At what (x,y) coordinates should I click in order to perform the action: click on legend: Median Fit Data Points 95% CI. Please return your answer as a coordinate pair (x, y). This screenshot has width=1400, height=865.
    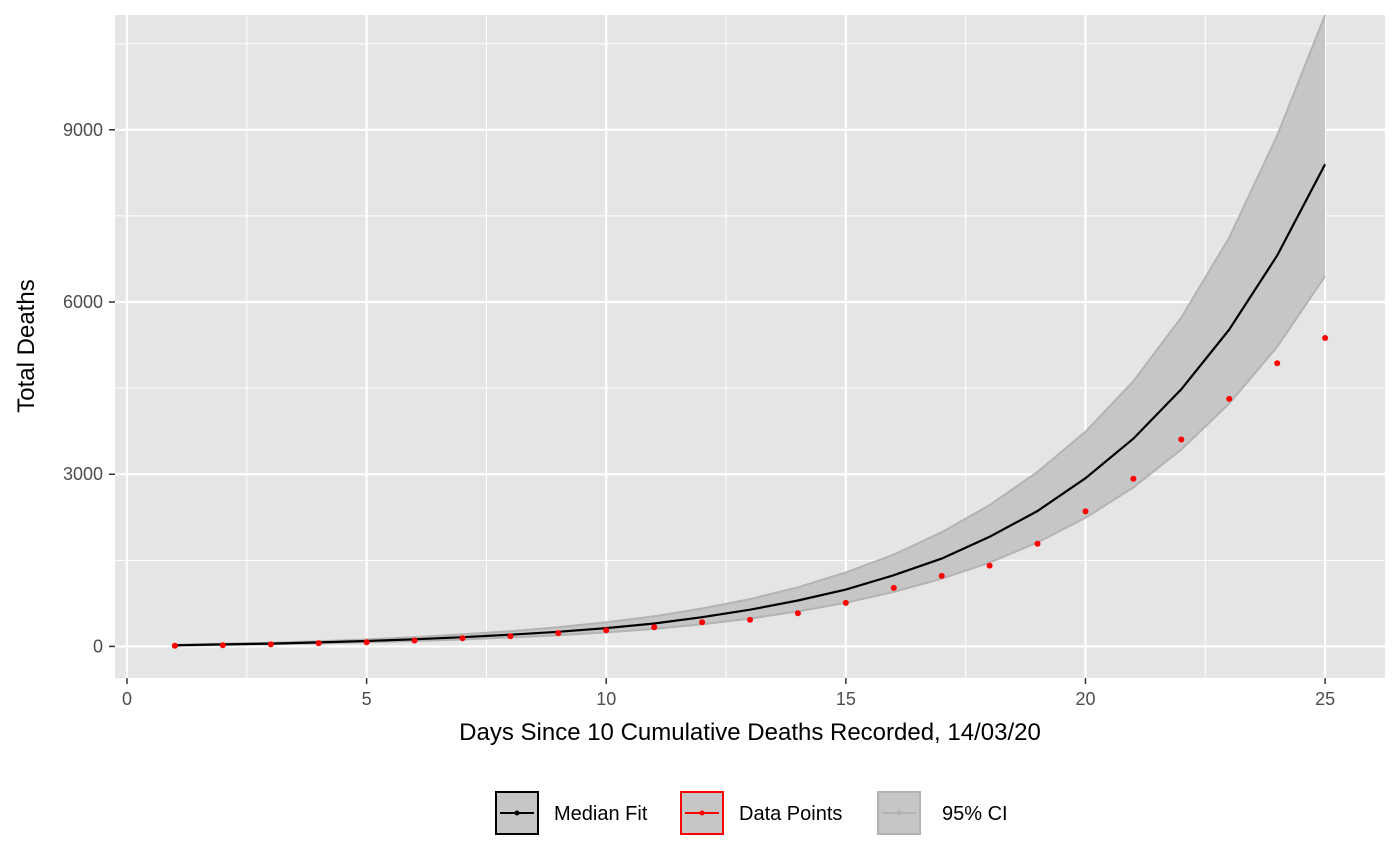
    Looking at the image, I should click on (751, 813).